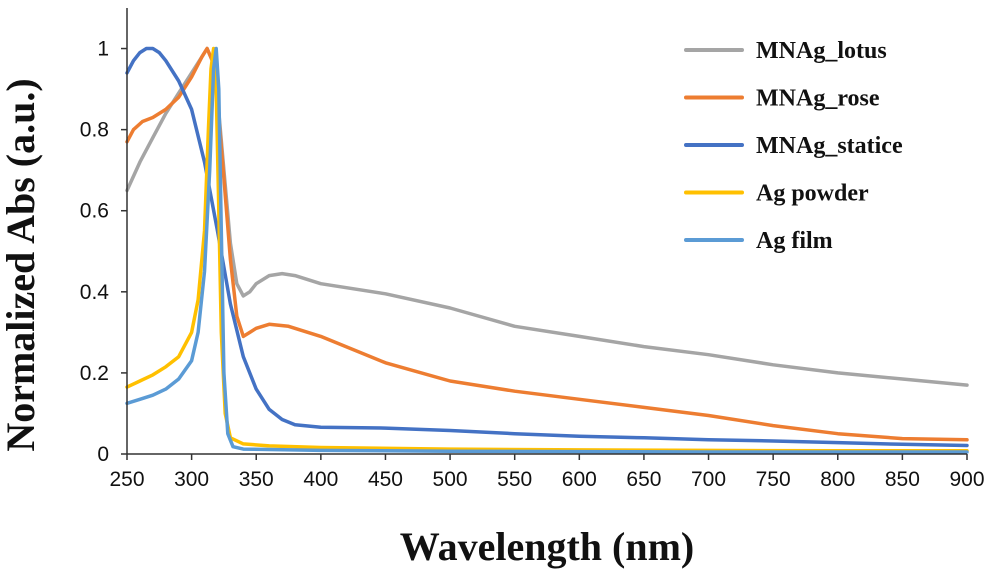  What do you see at coordinates (966, 479) in the screenshot?
I see `x-tick-label: 900` at bounding box center [966, 479].